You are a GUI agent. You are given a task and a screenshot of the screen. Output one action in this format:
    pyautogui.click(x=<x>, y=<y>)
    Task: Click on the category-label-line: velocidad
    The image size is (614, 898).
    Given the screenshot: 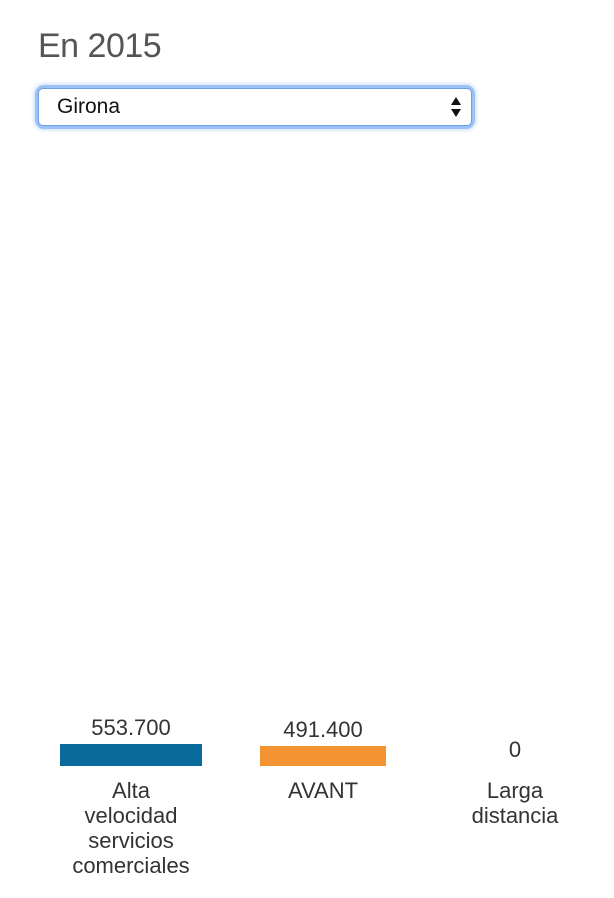 What is the action you would take?
    pyautogui.click(x=131, y=815)
    